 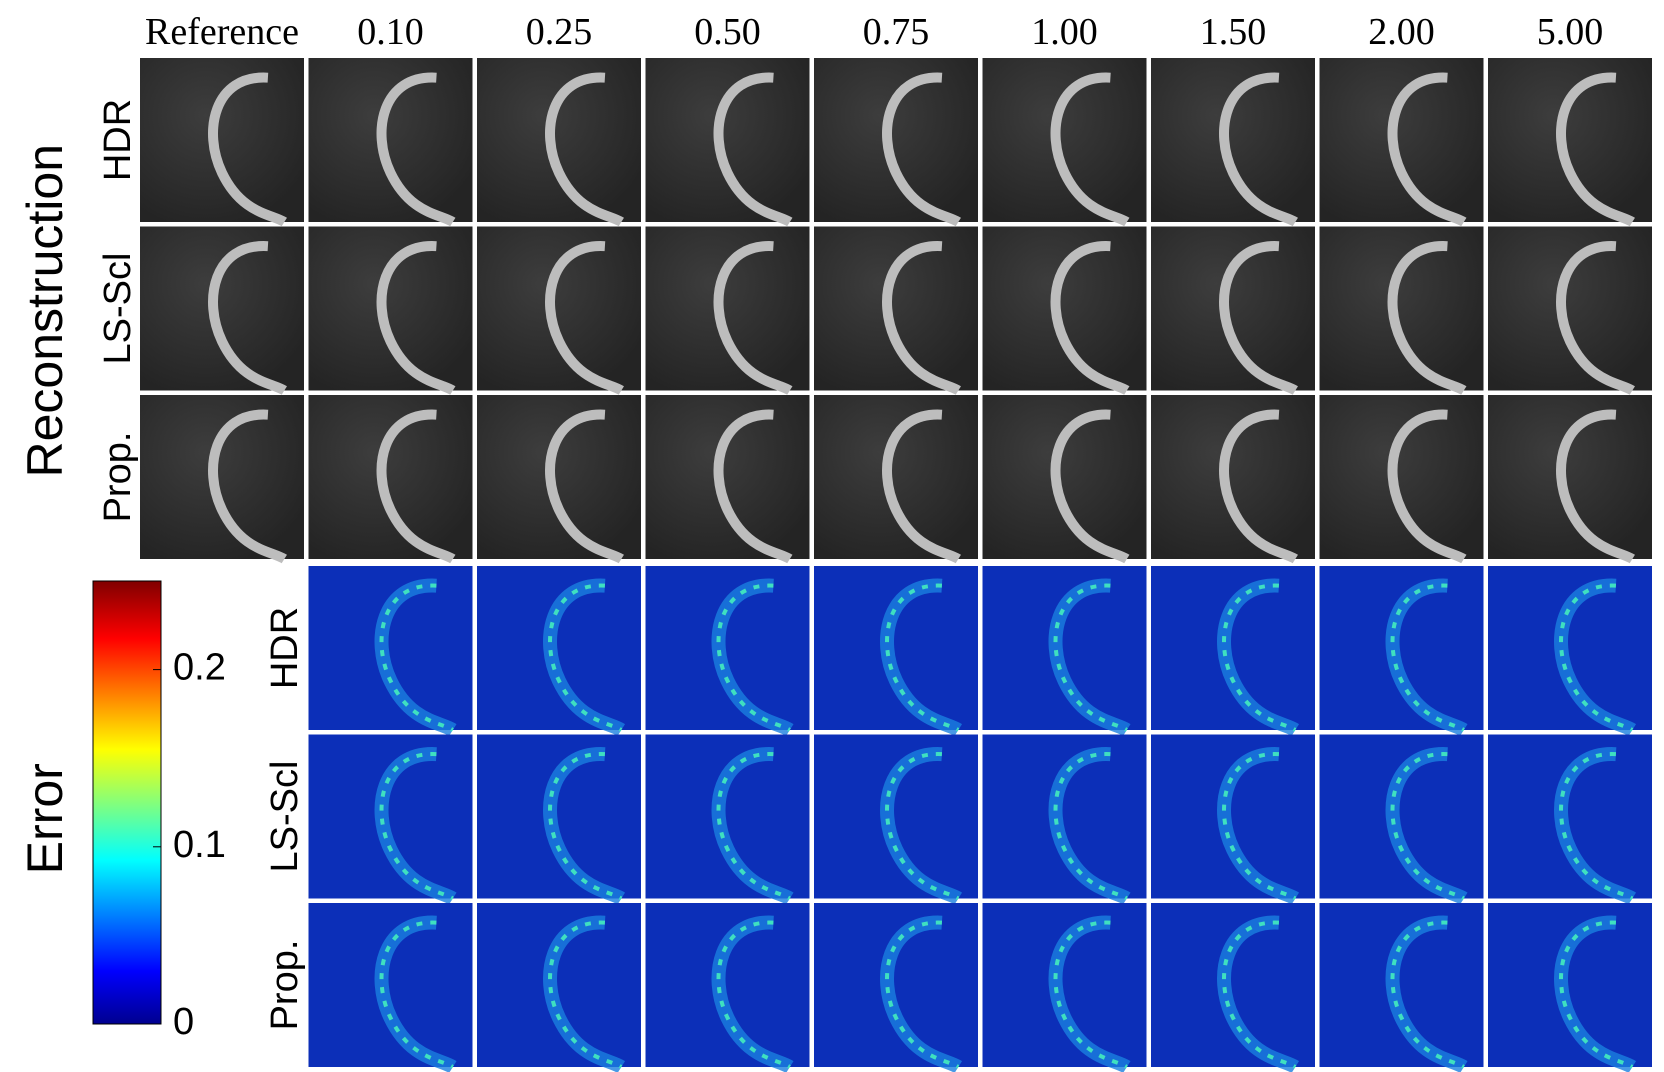 I want to click on column-header: 0.10, so click(x=390, y=32).